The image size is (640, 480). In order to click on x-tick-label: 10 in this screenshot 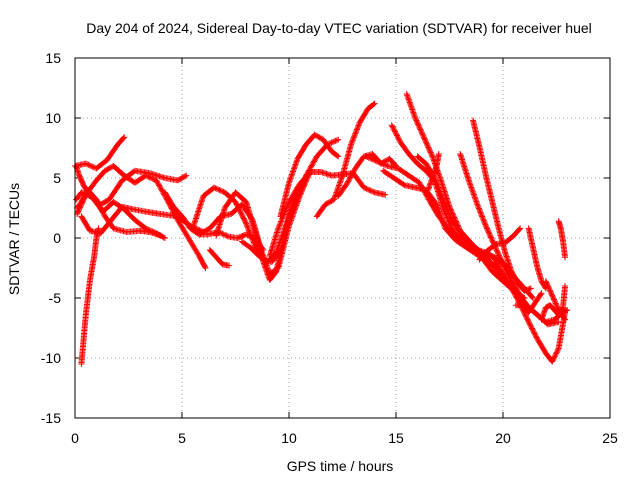, I will do `click(289, 438)`.